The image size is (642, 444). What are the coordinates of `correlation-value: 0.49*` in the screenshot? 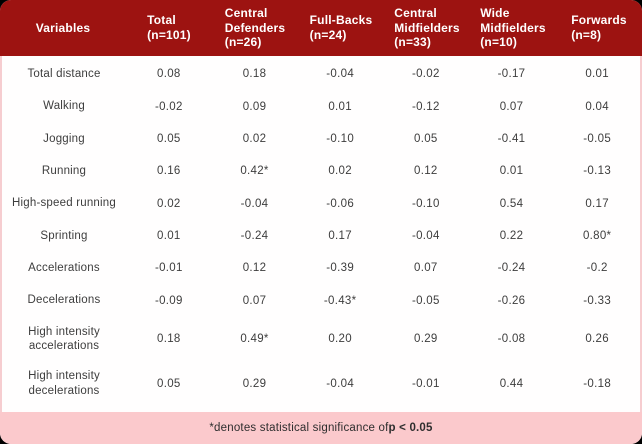 It's located at (254, 339).